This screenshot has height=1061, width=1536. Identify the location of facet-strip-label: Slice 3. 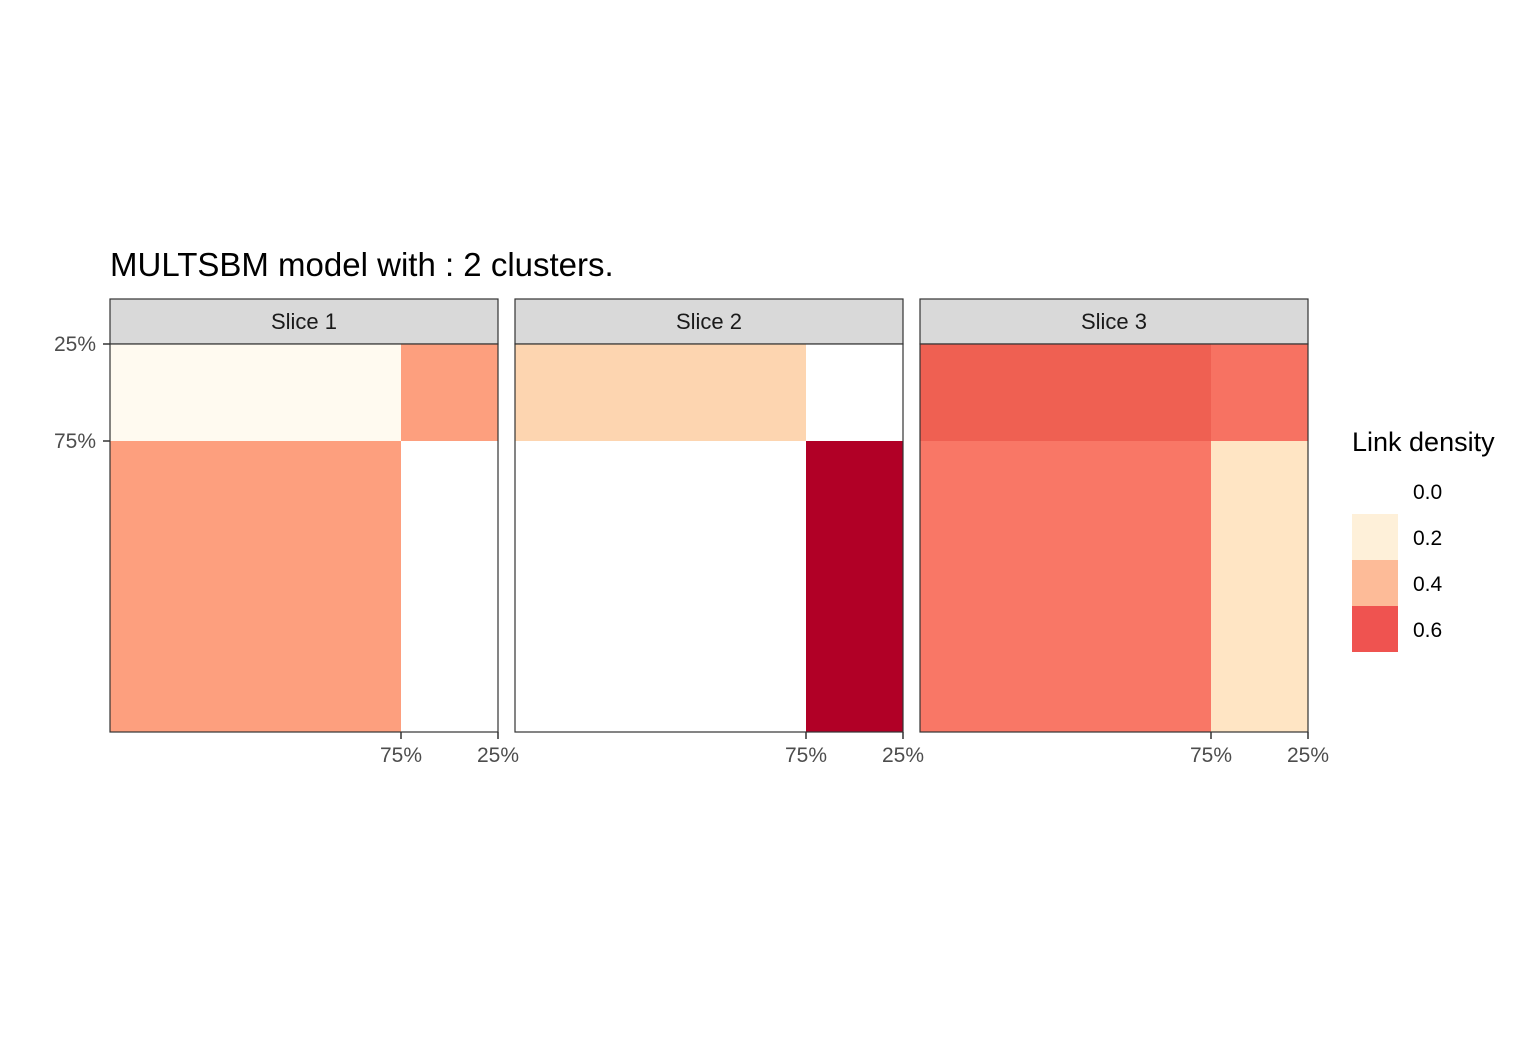
(1114, 321).